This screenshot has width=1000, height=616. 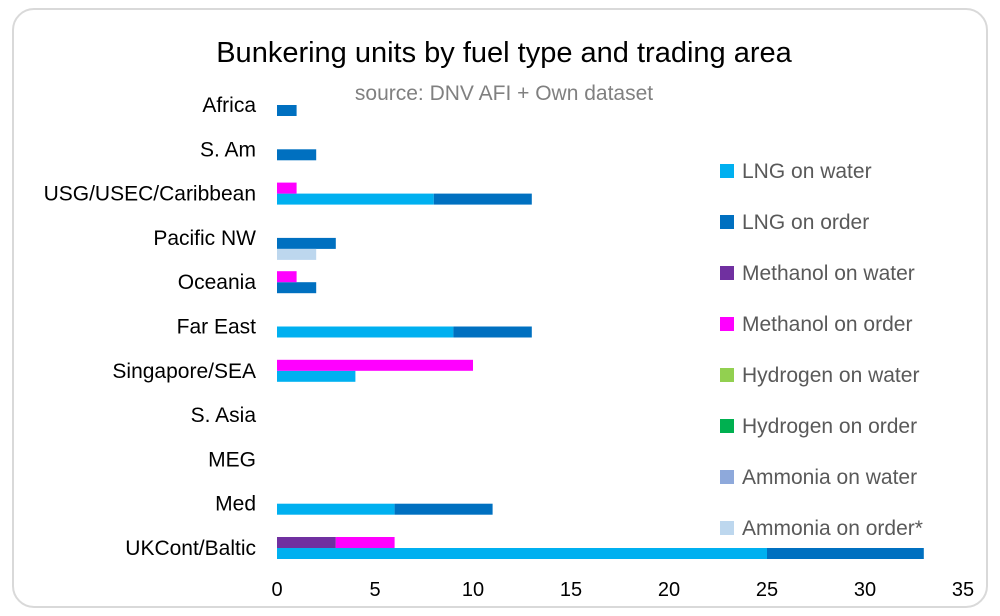 I want to click on x-tick-15: 15, so click(x=571, y=590).